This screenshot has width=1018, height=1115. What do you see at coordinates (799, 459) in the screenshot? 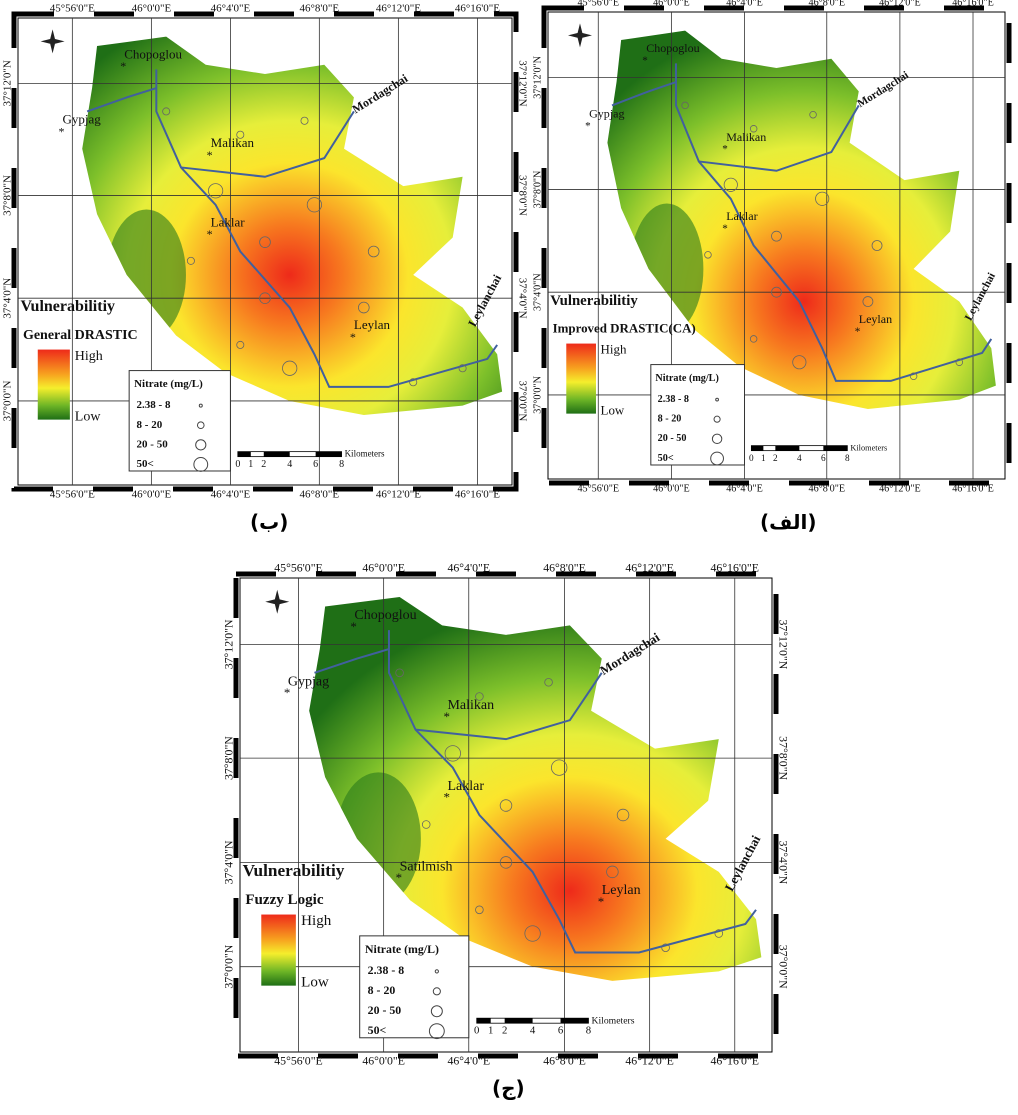
I see `scale-label: 4` at bounding box center [799, 459].